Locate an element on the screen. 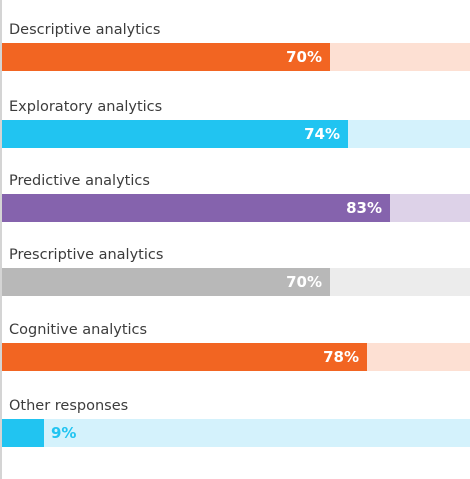 The width and height of the screenshot is (470, 479). value-label: 83% is located at coordinates (364, 208).